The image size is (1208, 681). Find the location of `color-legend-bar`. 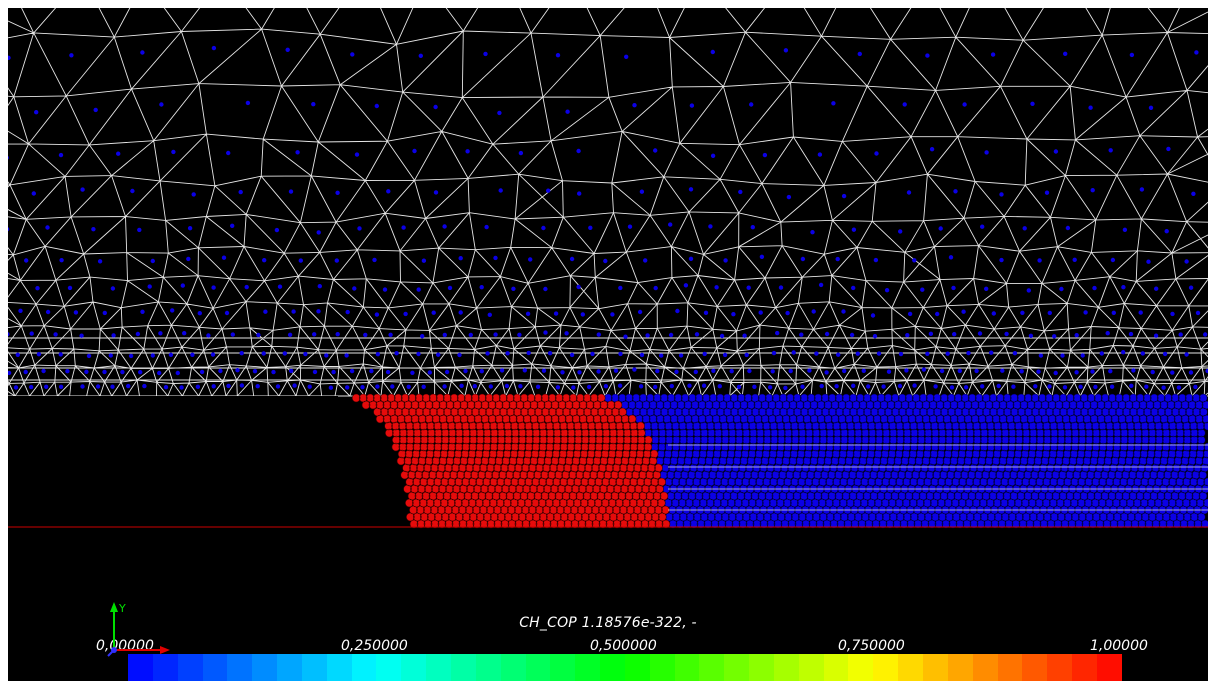

color-legend-bar is located at coordinates (625, 667).